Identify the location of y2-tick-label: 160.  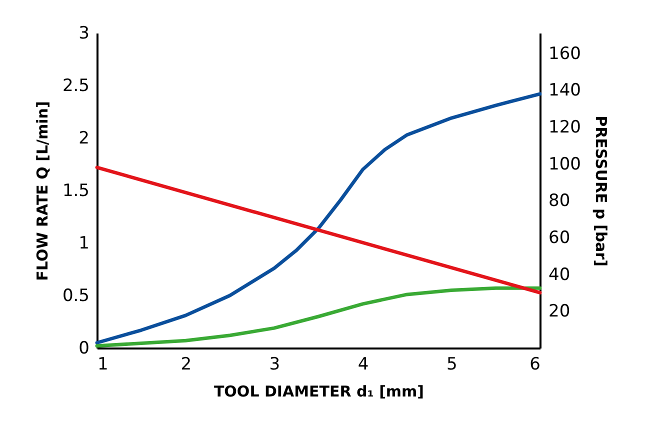
(564, 54).